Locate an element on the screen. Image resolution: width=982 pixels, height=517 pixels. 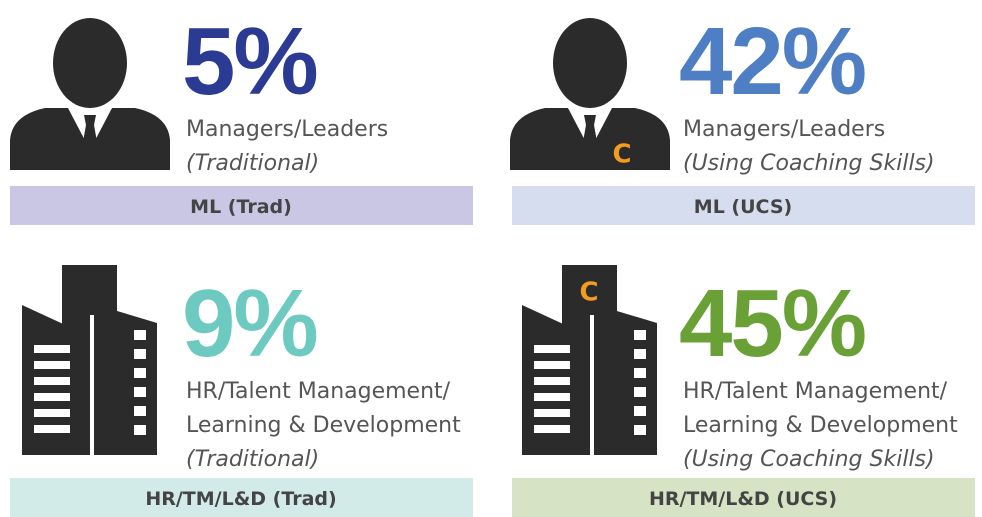
band-label: HR/TM/L&D (UCS) is located at coordinates (743, 499).